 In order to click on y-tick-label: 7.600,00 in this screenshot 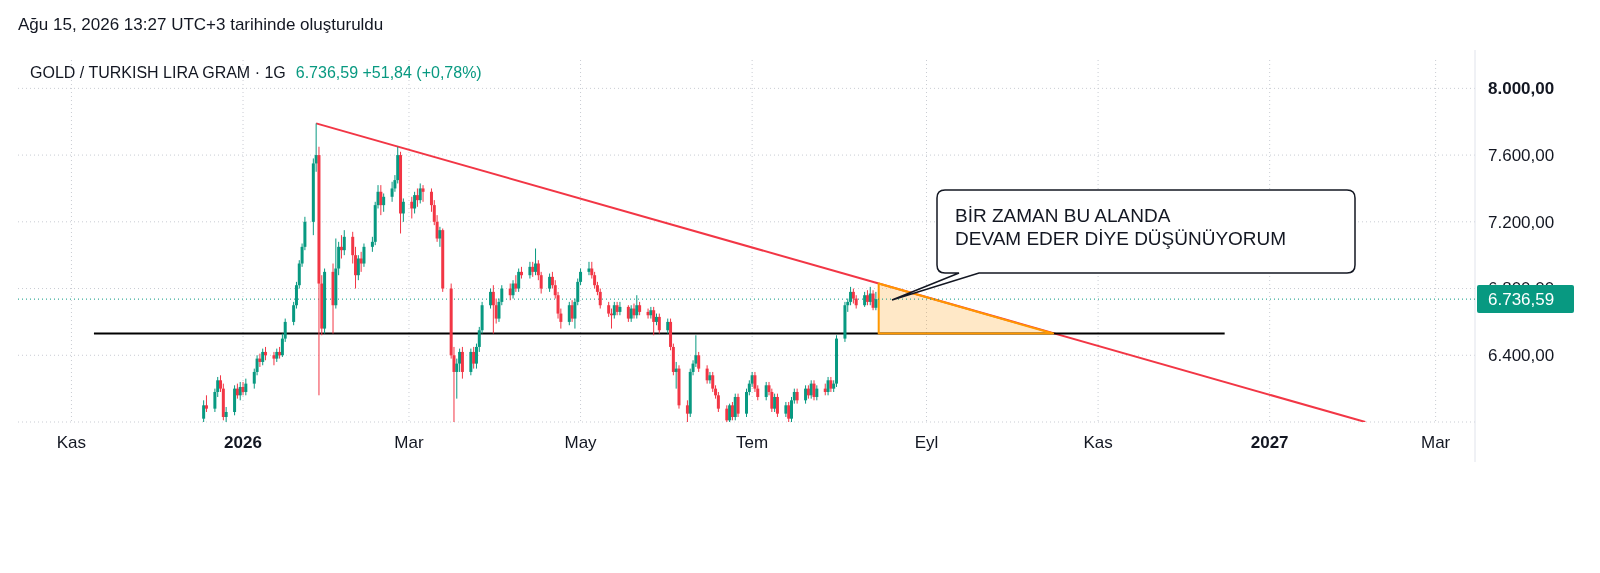, I will do `click(1521, 156)`.